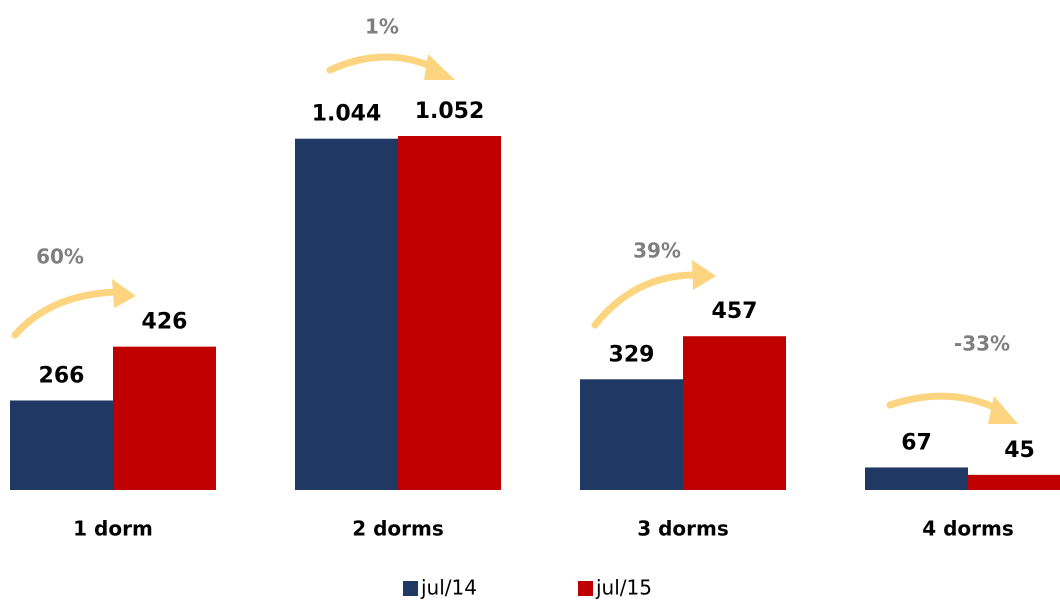 The width and height of the screenshot is (1060, 600). Describe the element at coordinates (62, 375) in the screenshot. I see `value-label: 266` at that location.